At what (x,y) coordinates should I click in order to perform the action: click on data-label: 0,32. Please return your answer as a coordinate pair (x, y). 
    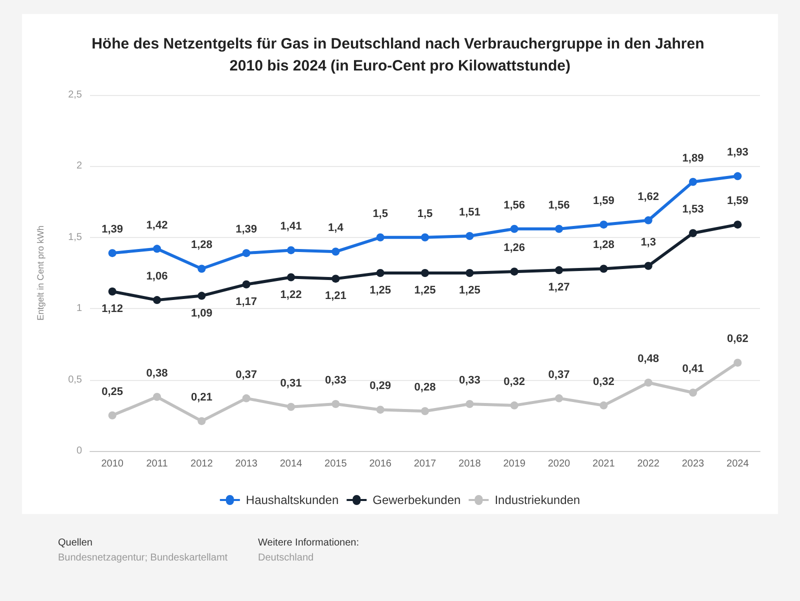
    Looking at the image, I should click on (515, 382).